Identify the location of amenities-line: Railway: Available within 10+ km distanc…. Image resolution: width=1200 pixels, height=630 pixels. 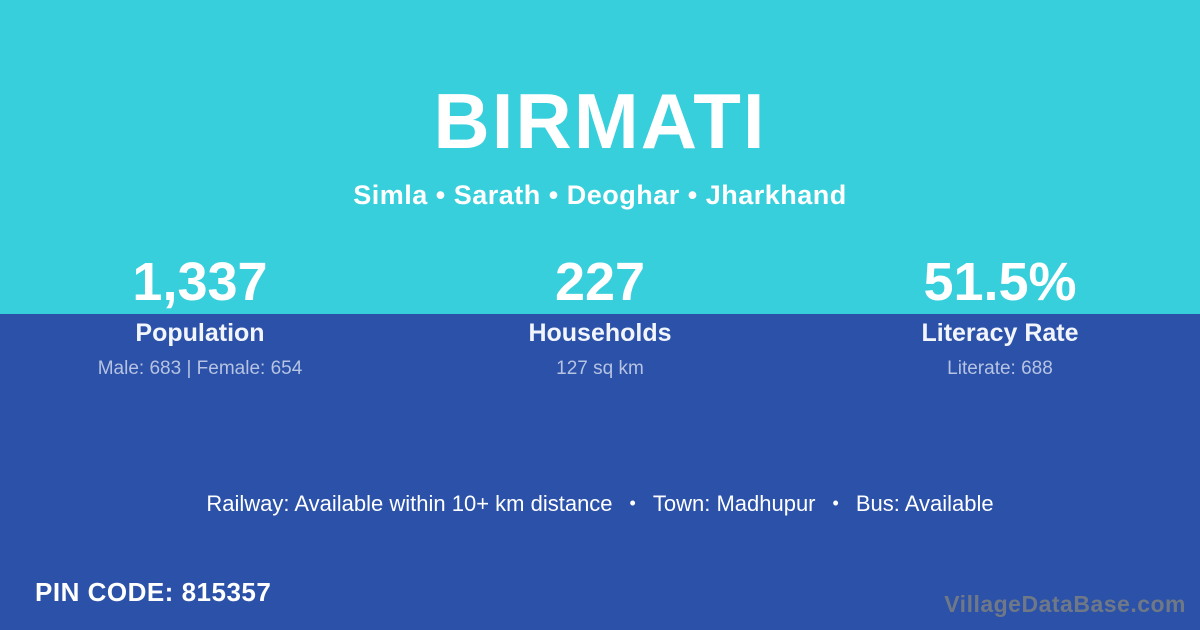
(600, 504).